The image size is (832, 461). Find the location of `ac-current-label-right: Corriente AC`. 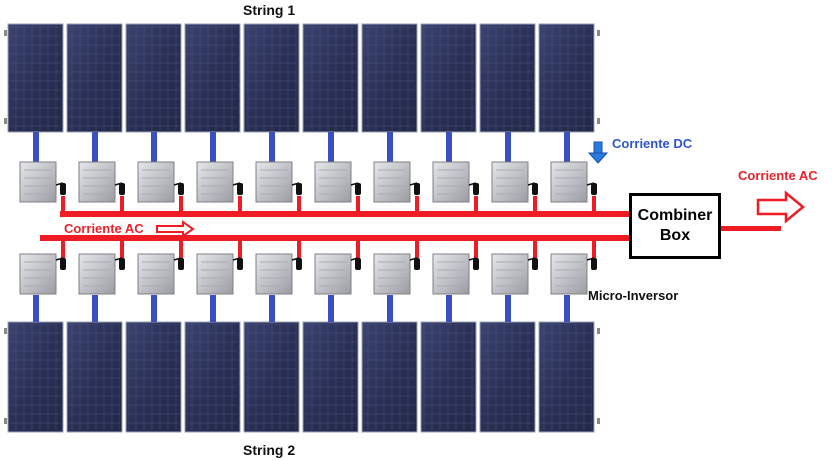

ac-current-label-right: Corriente AC is located at coordinates (778, 175).